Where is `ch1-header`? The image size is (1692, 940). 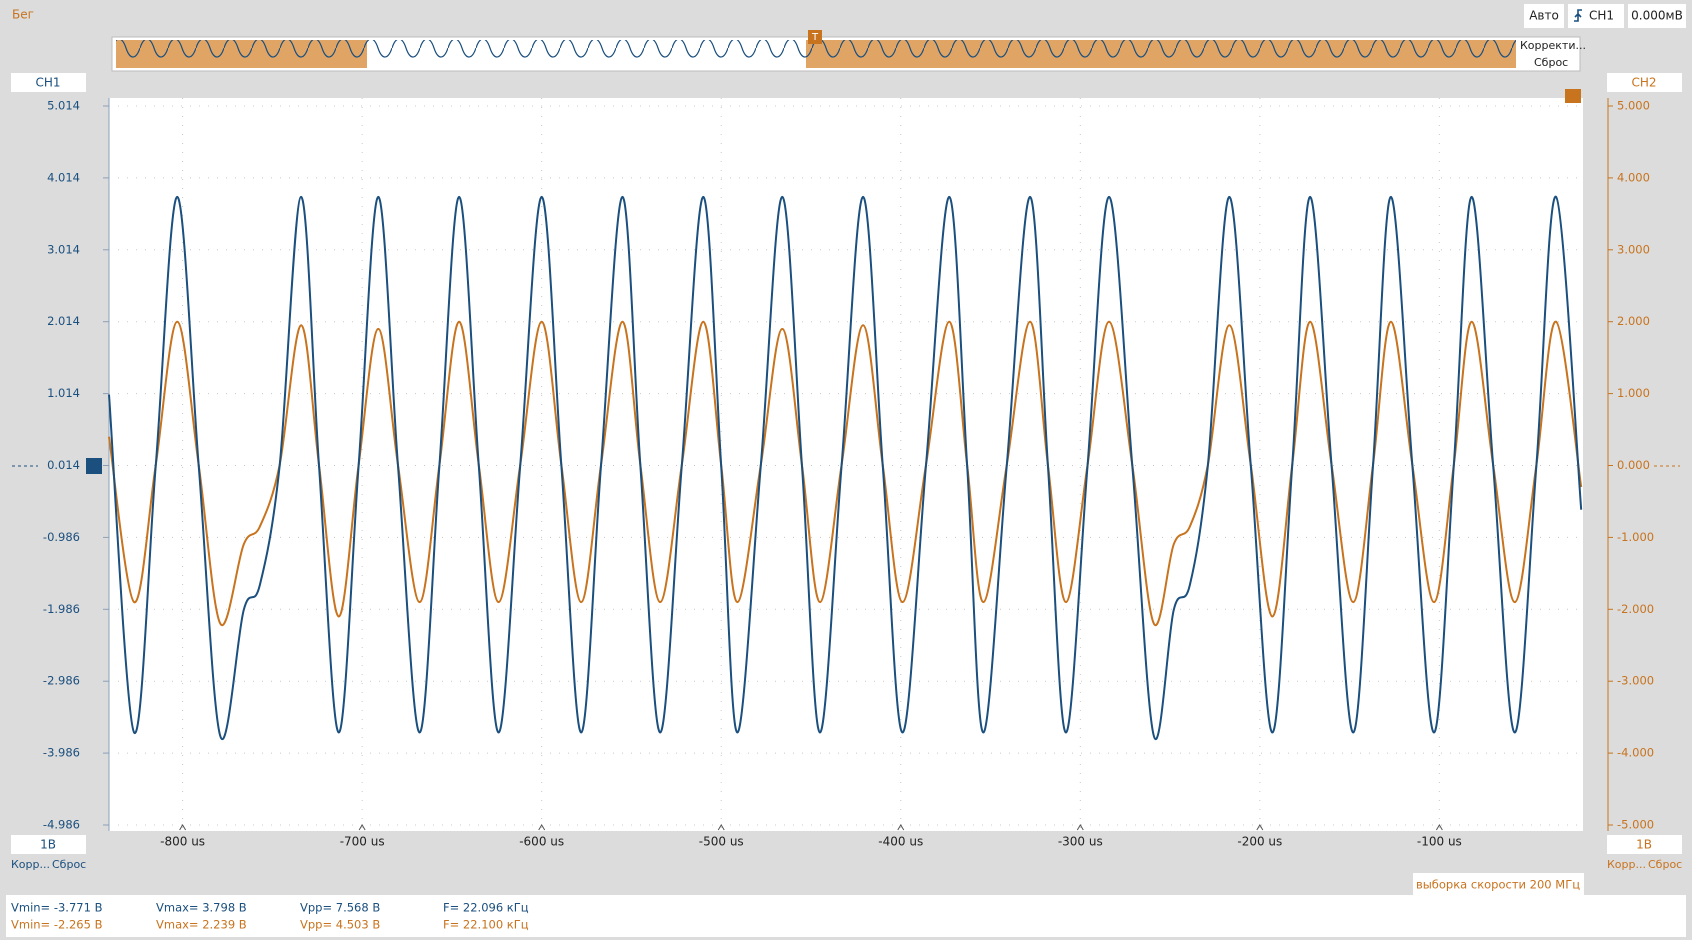
ch1-header is located at coordinates (48, 82).